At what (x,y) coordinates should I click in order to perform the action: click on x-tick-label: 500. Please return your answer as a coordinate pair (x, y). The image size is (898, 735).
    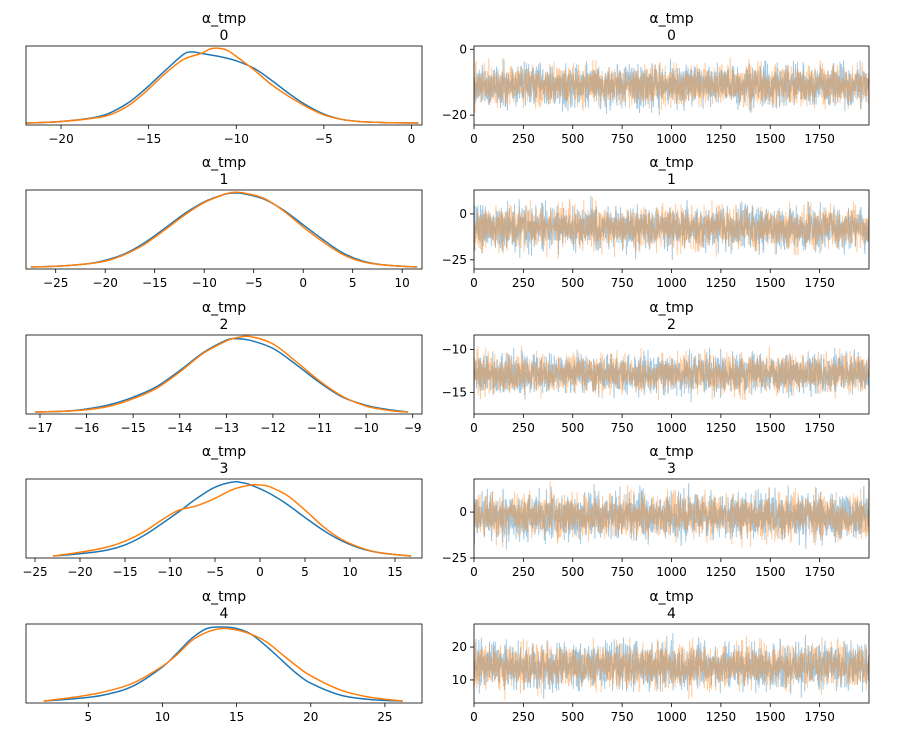
    Looking at the image, I should click on (572, 428).